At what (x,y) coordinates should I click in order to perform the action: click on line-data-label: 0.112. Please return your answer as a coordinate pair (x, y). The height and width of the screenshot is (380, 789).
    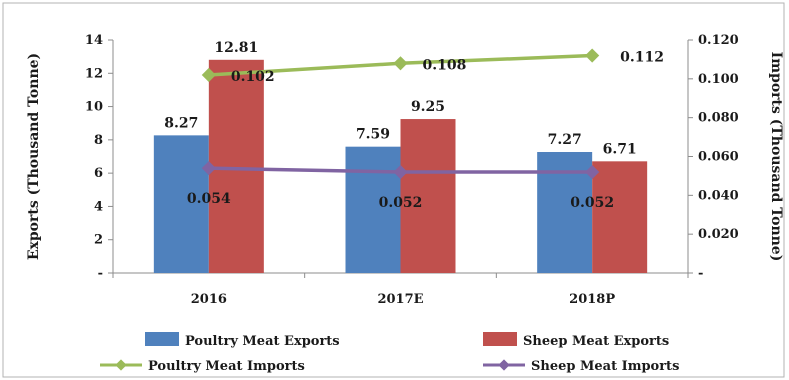
    Looking at the image, I should click on (642, 58).